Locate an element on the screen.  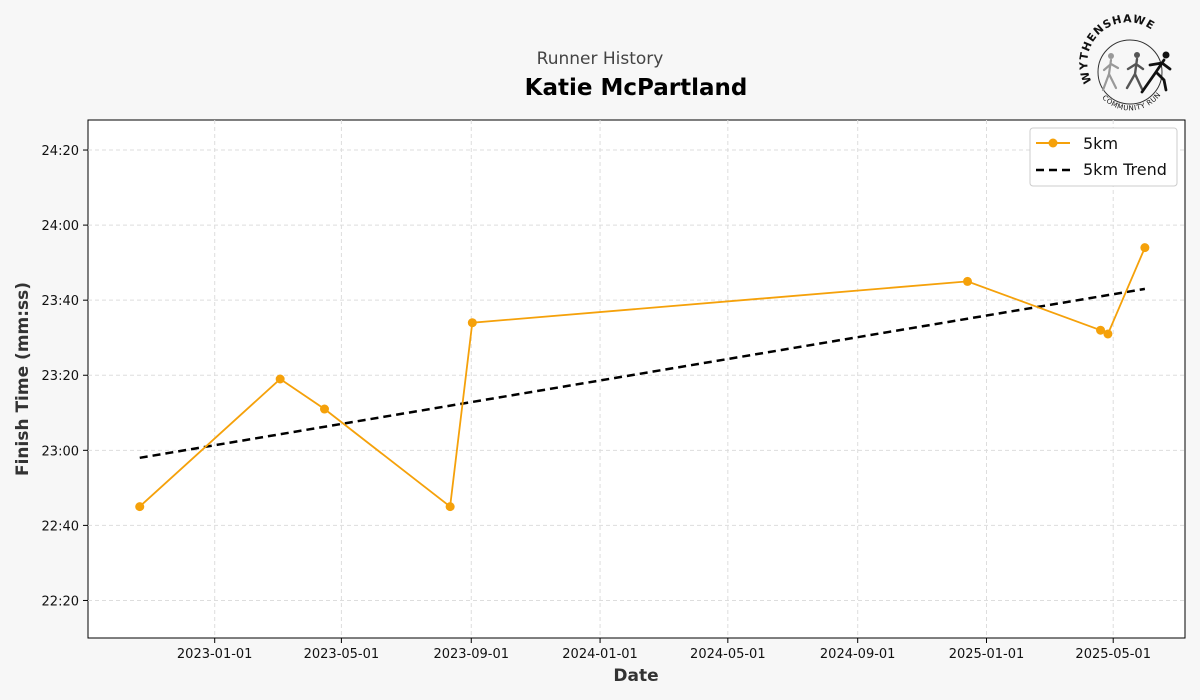
legend-label-trend: 5km Trend is located at coordinates (1125, 169).